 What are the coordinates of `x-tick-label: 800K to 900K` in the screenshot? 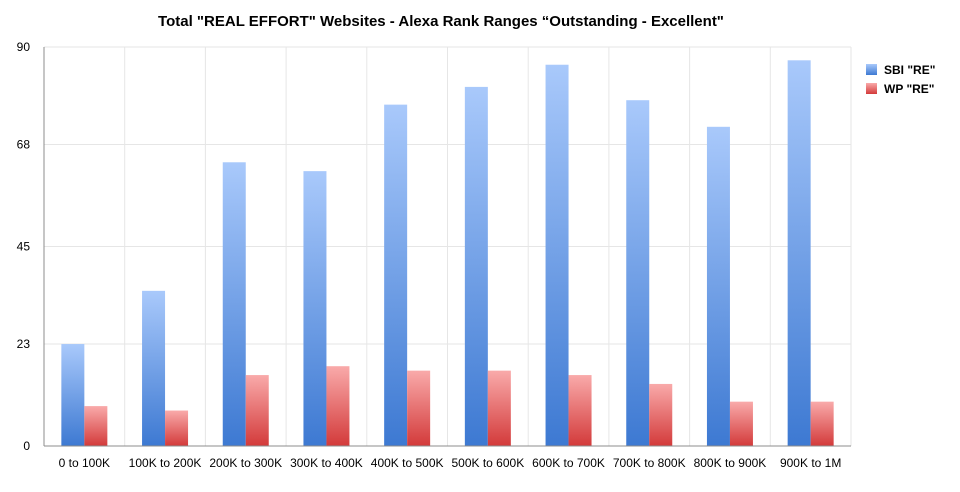 It's located at (730, 463).